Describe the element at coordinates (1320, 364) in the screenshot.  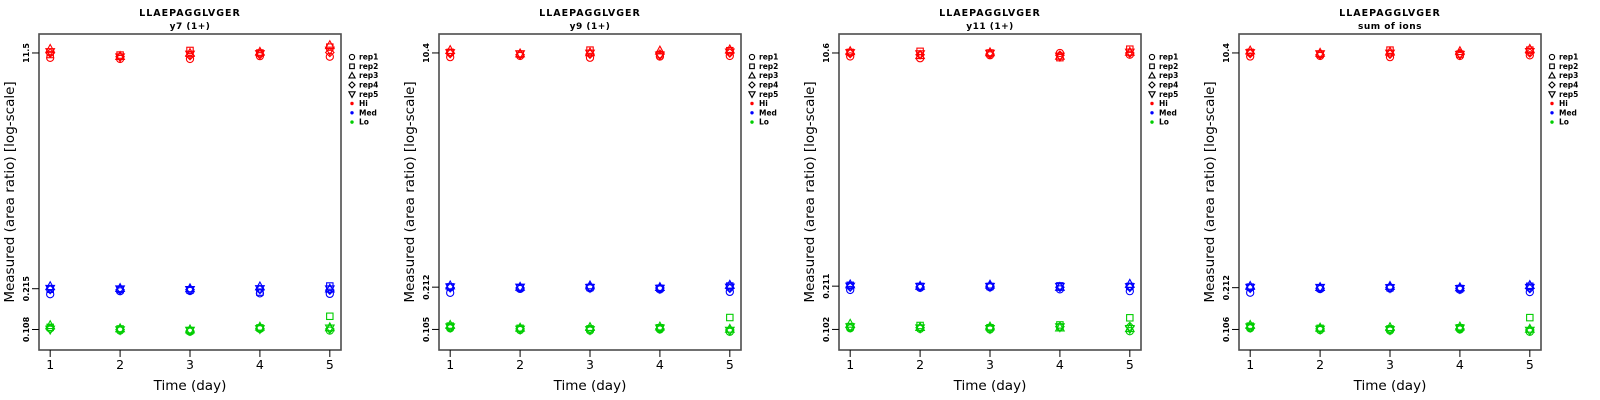
I see `x-tick-label: 2` at that location.